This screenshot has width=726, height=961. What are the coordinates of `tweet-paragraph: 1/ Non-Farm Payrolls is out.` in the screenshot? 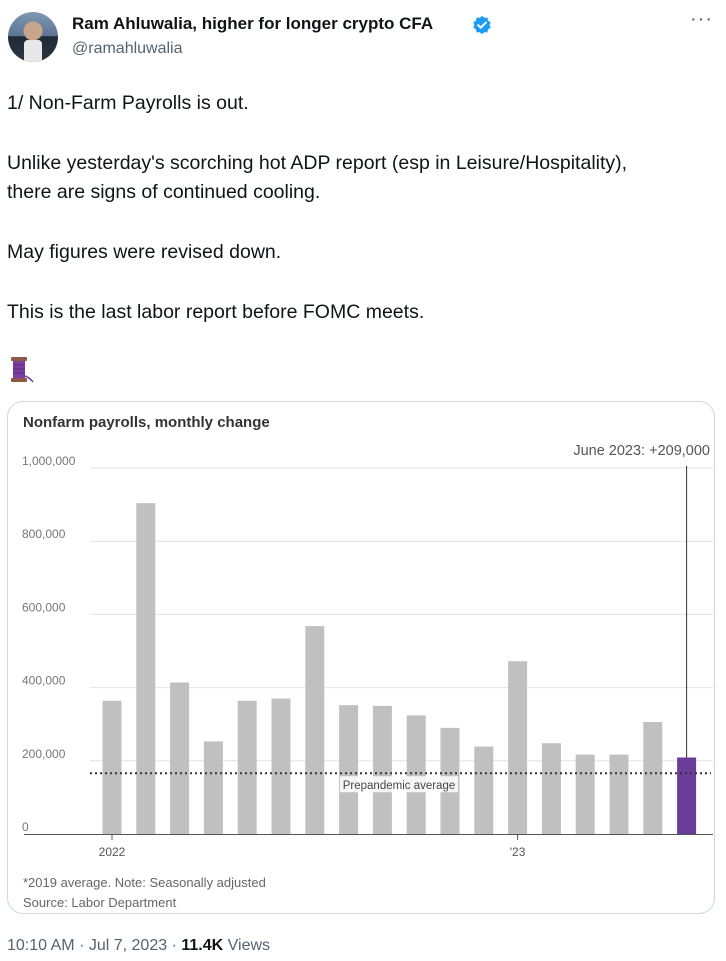 It's located at (128, 103).